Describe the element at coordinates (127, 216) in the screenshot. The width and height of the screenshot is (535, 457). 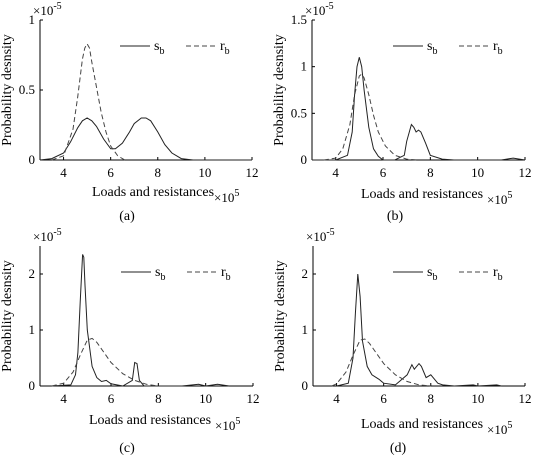
I see `panel-caption: (a)` at that location.